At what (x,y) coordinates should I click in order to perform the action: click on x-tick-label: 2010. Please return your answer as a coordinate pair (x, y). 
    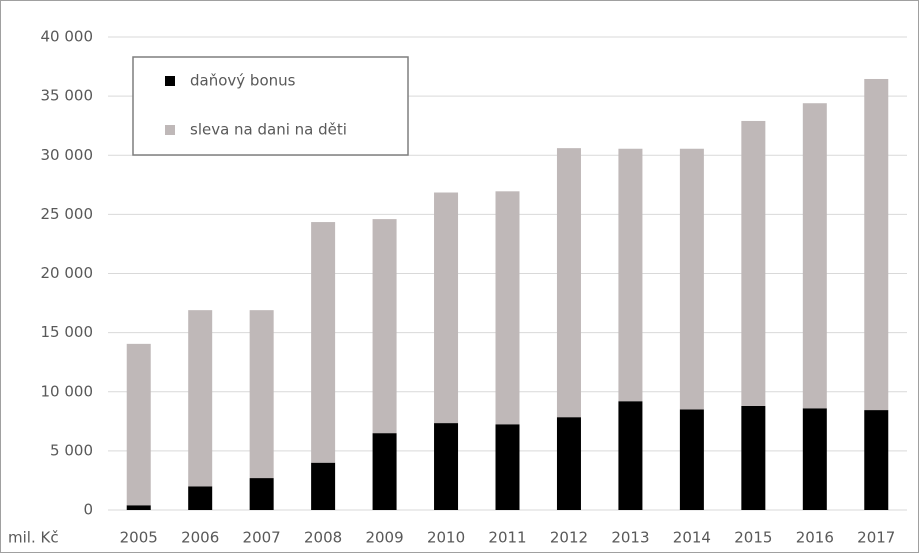
    Looking at the image, I should click on (446, 538).